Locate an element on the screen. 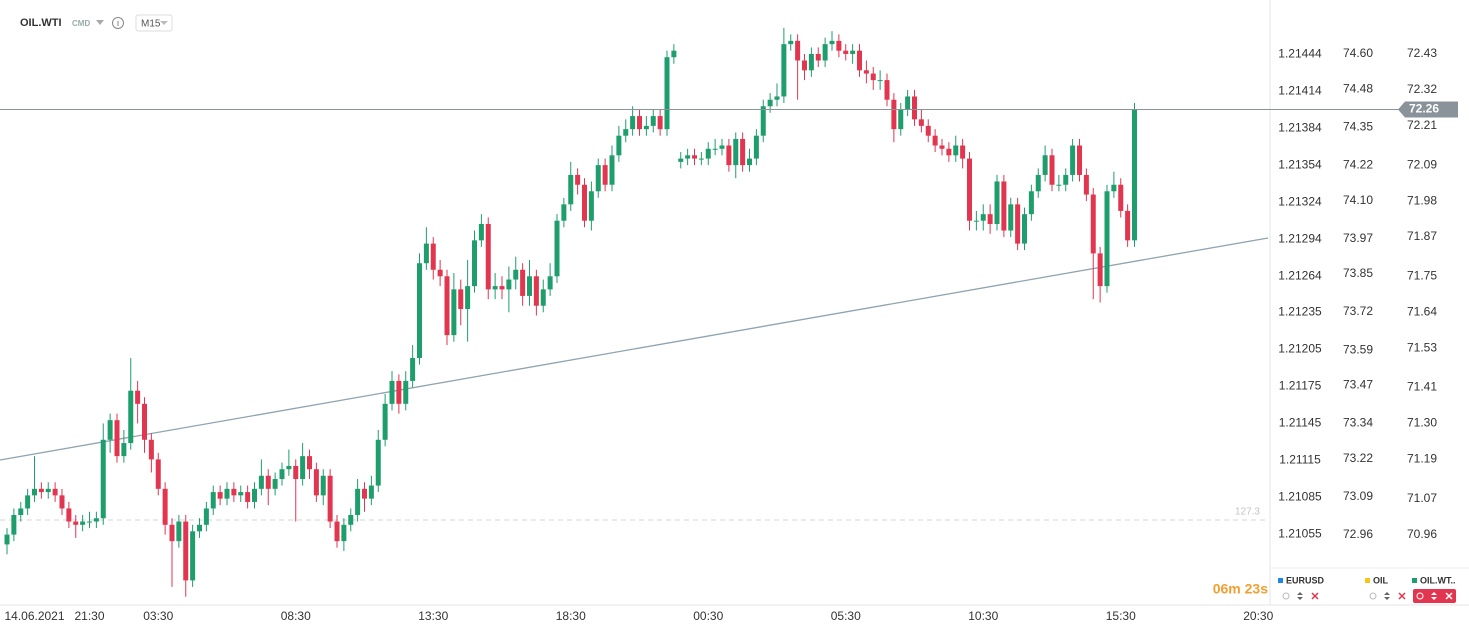 The width and height of the screenshot is (1469, 635). y-tick-label: 1.21085 is located at coordinates (1300, 497).